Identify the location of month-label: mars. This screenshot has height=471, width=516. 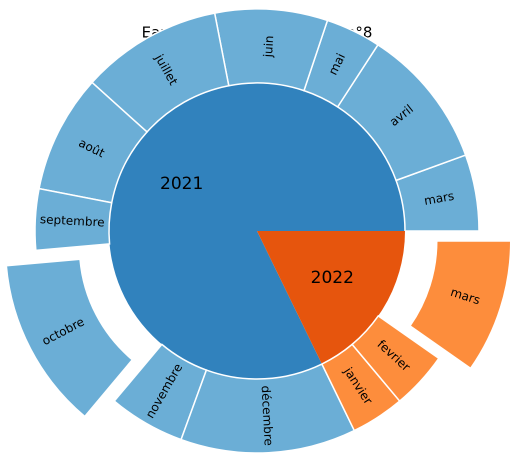
(439, 198).